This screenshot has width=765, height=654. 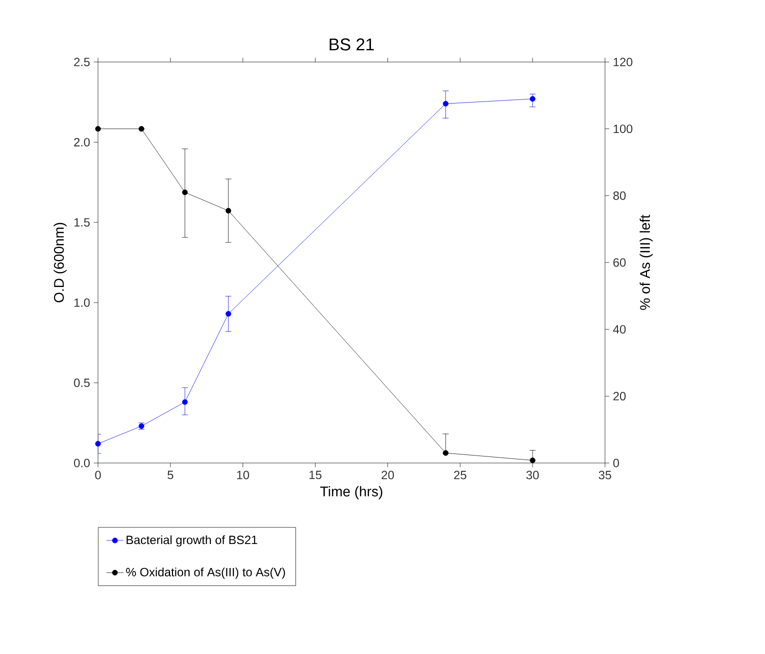 What do you see at coordinates (619, 396) in the screenshot?
I see `y2-tick-label: 20` at bounding box center [619, 396].